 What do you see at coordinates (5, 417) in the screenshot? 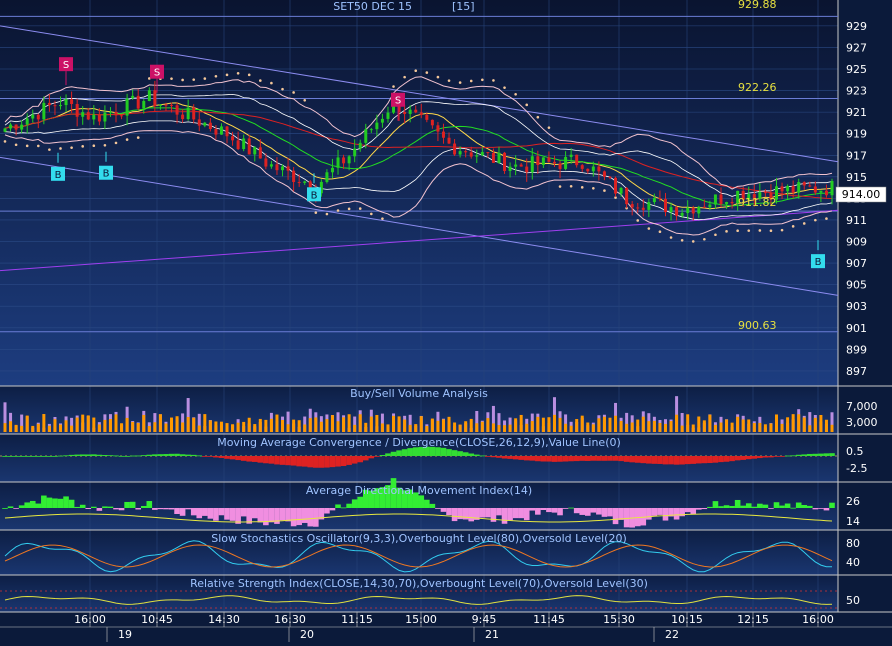
I see `volume-sell-bar` at bounding box center [5, 417].